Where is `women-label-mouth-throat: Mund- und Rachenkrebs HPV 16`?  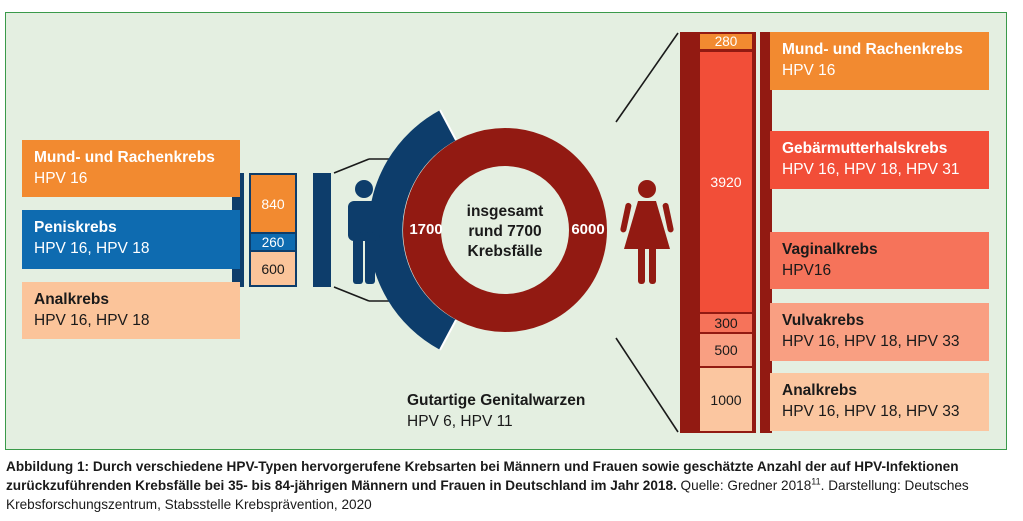
women-label-mouth-throat: Mund- und Rachenkrebs HPV 16 is located at coordinates (879, 61).